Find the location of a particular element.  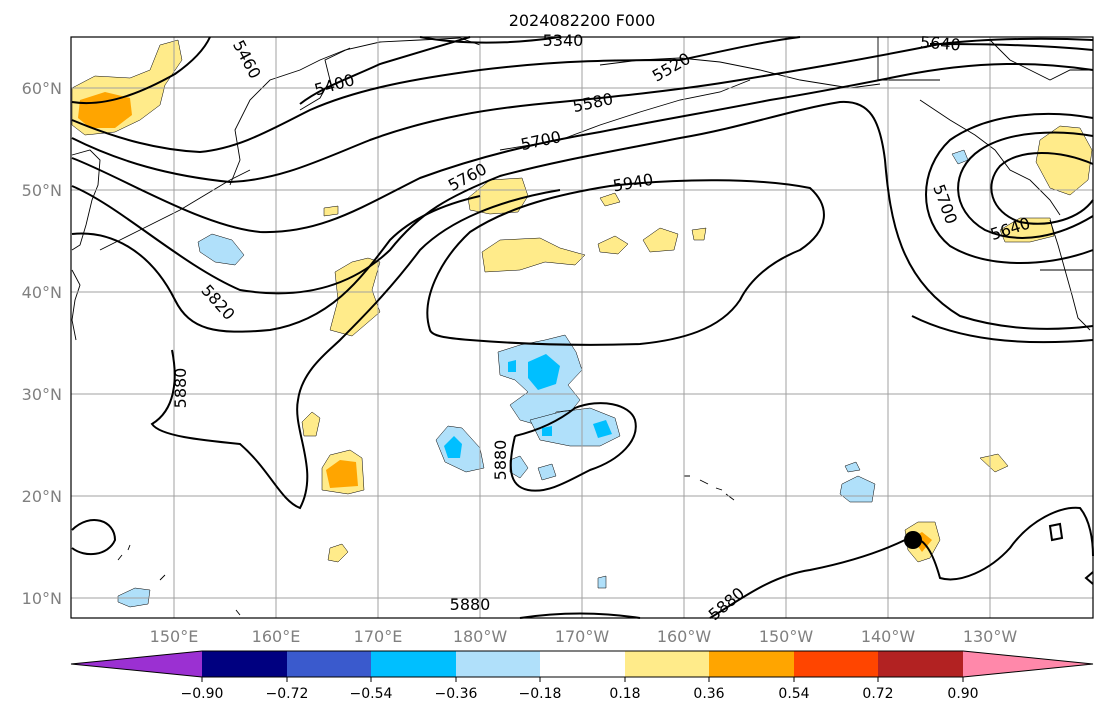

lon-label: 170°W is located at coordinates (582, 636).